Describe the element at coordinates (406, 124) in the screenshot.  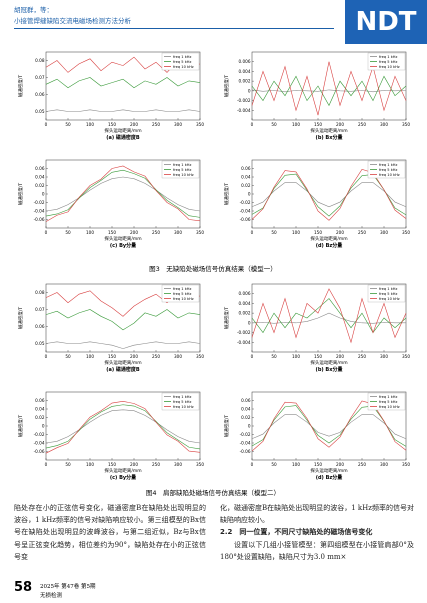
I see `x-tick-label: 350` at that location.